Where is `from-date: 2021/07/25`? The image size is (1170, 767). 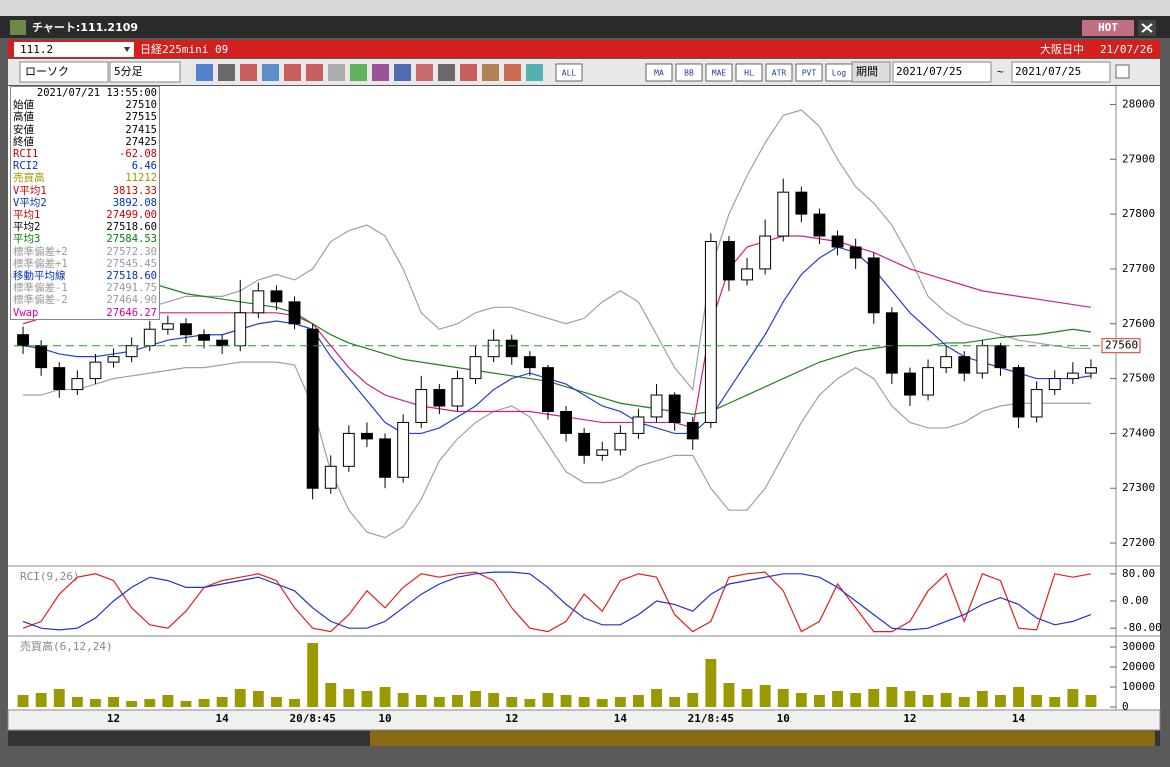
from-date: 2021/07/25 is located at coordinates (929, 71).